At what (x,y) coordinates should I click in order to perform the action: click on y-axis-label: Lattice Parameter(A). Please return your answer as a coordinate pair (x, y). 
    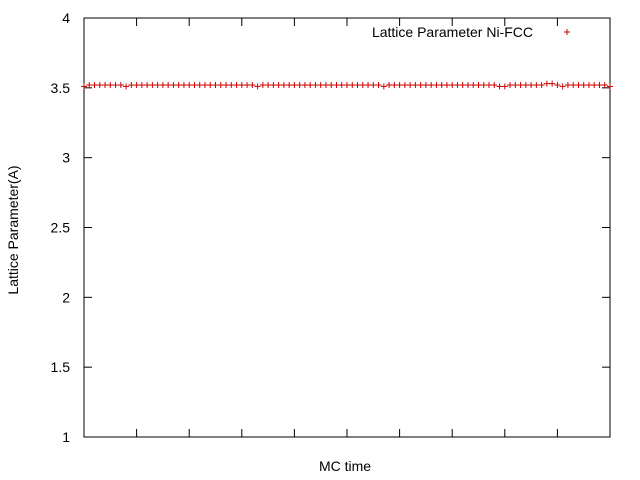
    Looking at the image, I should click on (13, 229).